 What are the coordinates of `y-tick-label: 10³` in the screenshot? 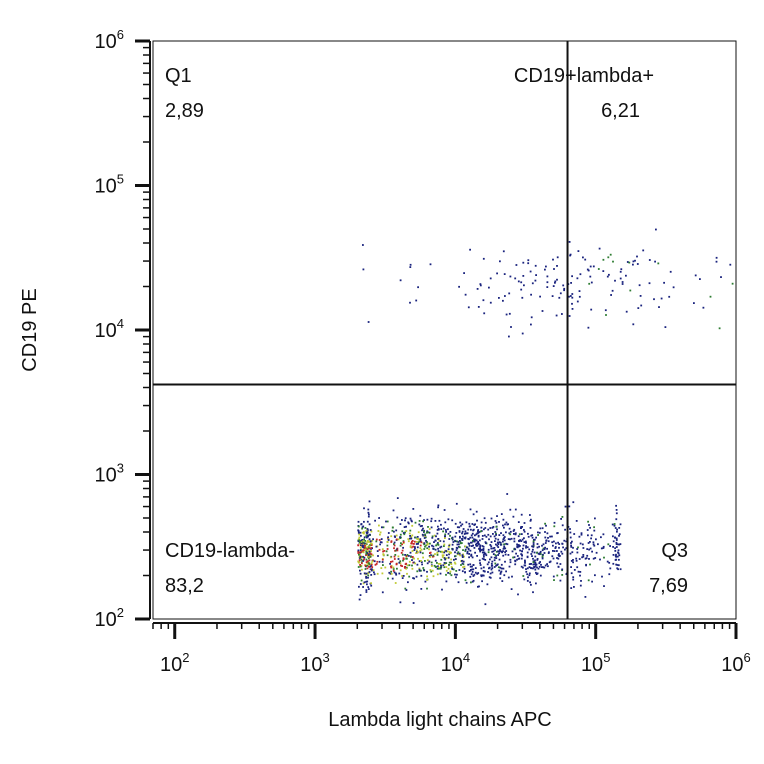 It's located at (109, 474).